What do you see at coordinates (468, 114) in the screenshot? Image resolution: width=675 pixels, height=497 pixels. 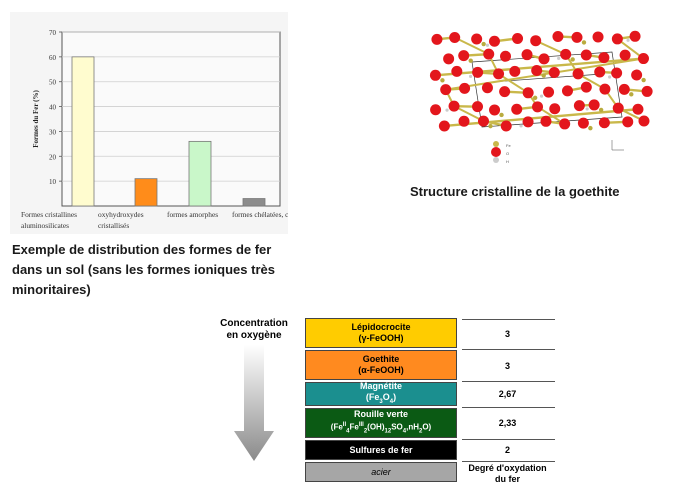 I see `bond` at bounding box center [468, 114].